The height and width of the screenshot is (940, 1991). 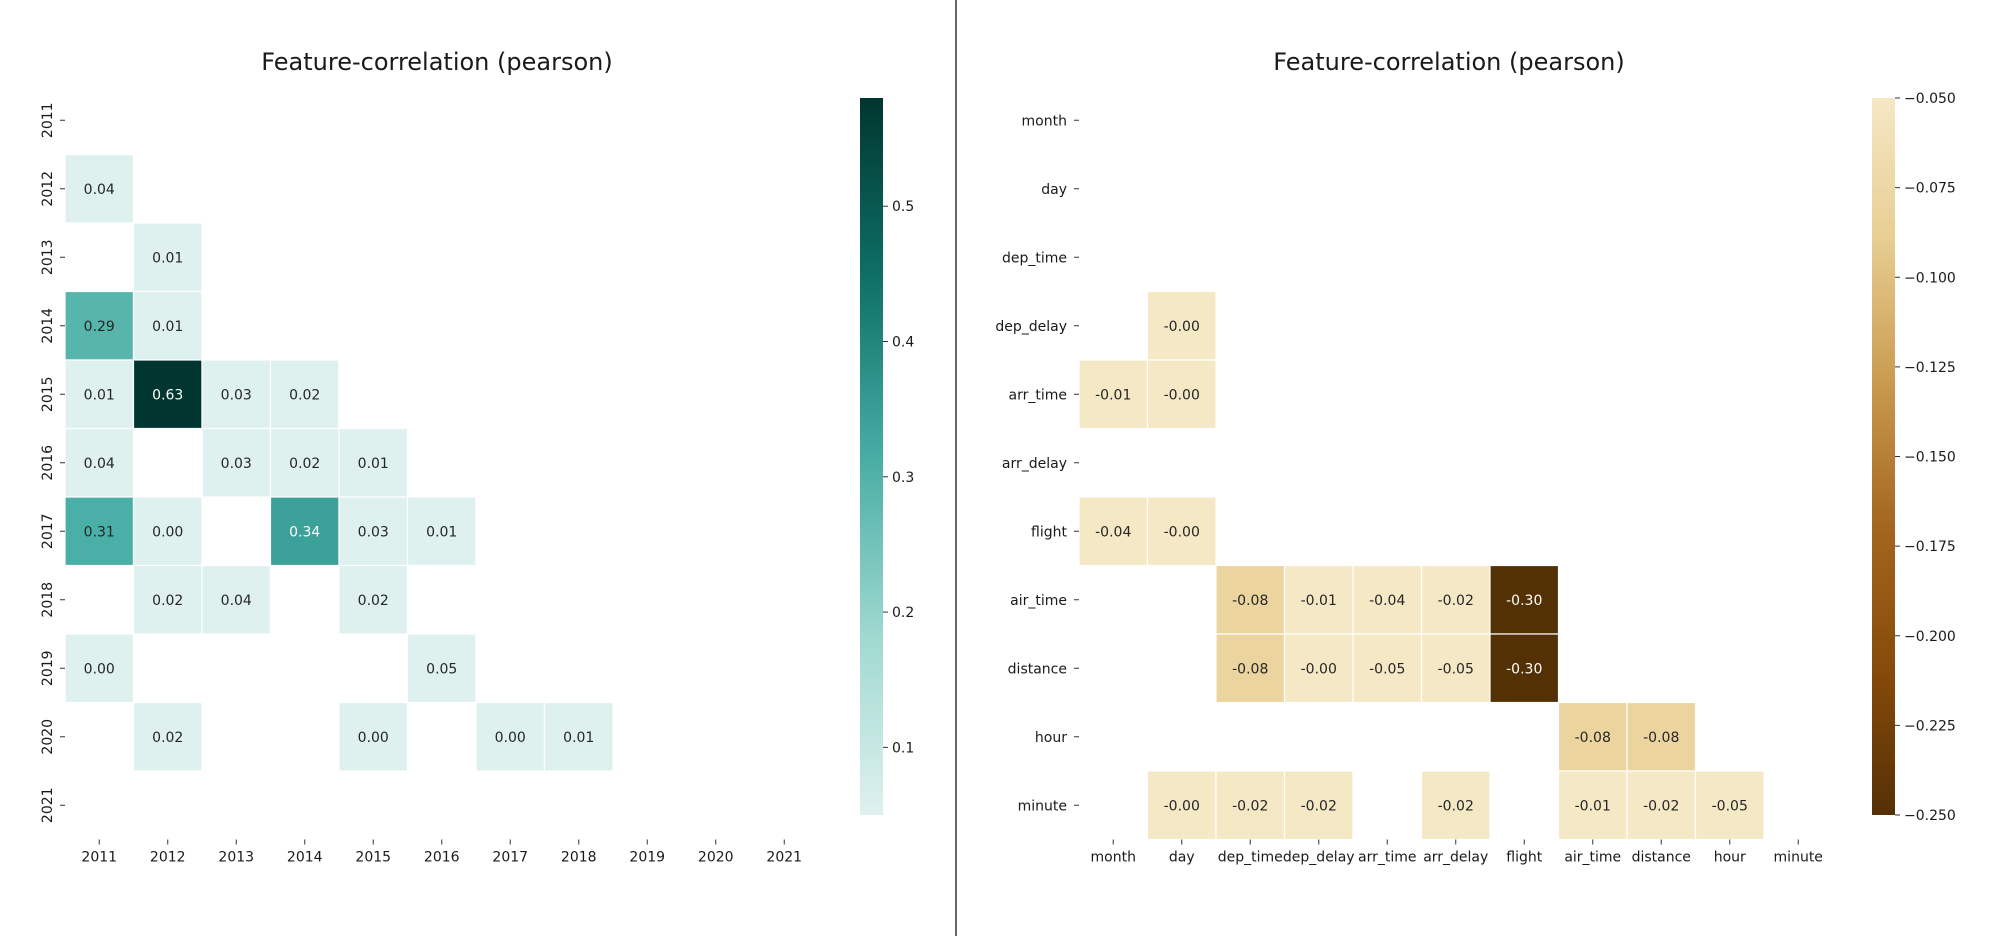 I want to click on y-tick-label: air_time, so click(x=1038, y=601).